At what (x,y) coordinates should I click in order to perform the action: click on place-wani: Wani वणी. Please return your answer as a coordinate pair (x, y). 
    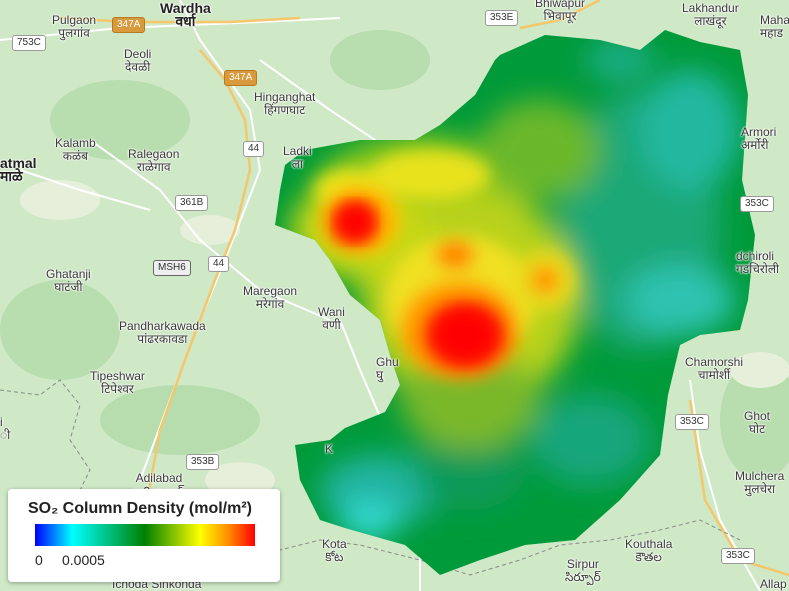
    Looking at the image, I should click on (331, 319).